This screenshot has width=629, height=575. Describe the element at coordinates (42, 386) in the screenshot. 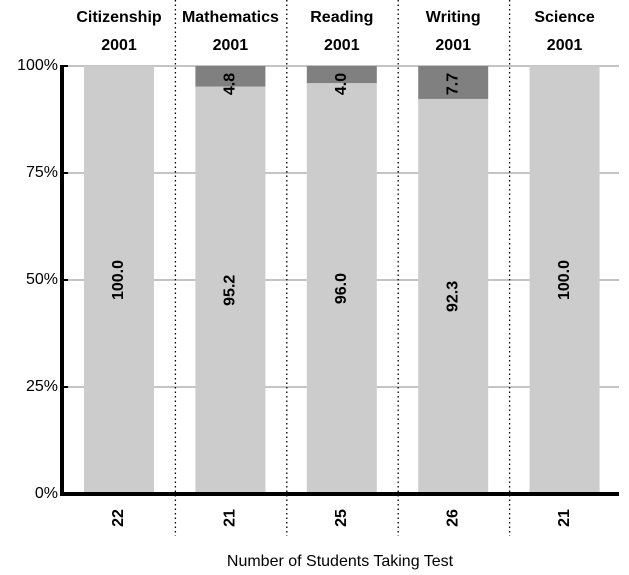

I see `y-tick-label: 25%` at that location.